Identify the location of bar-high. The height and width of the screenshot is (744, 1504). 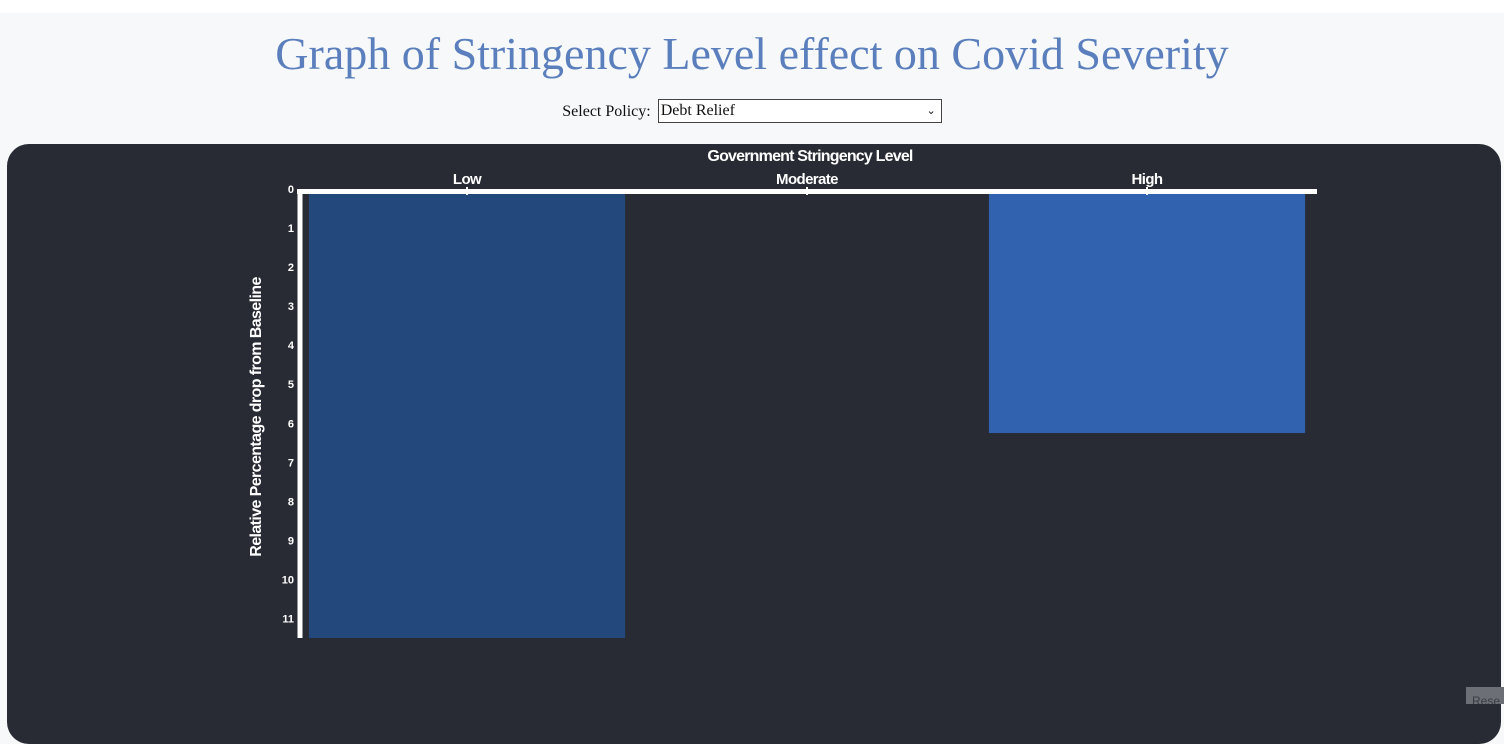
(1147, 311).